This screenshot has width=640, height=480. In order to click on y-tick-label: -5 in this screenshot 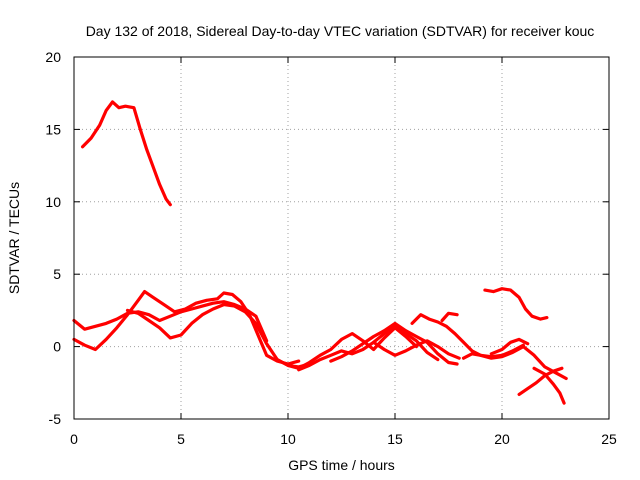, I will do `click(55, 419)`.